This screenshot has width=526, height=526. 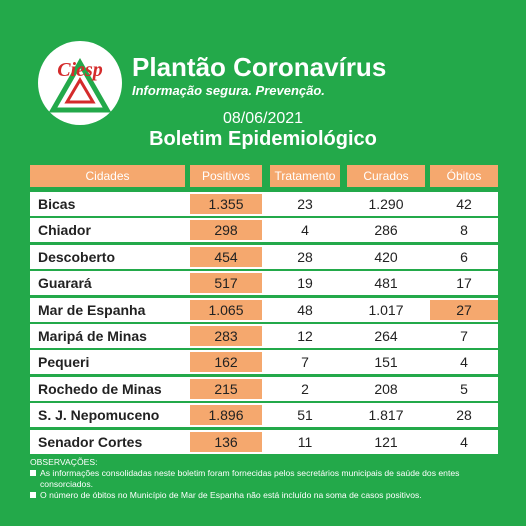 What do you see at coordinates (99, 415) in the screenshot?
I see `city-name: S. J. Nepomuceno` at bounding box center [99, 415].